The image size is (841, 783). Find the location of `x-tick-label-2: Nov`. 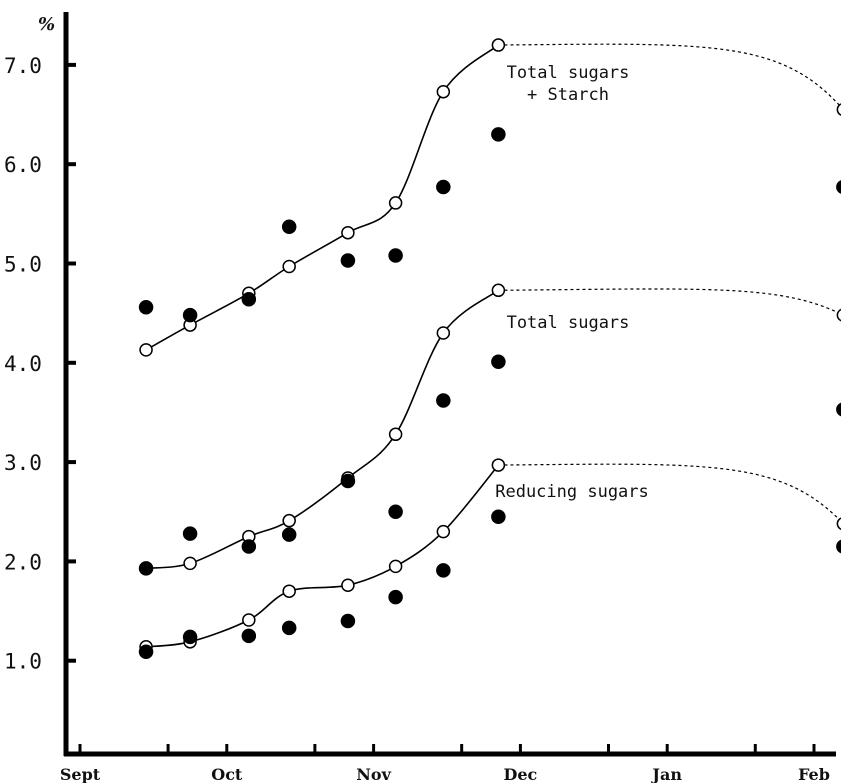

x-tick-label-2: Nov is located at coordinates (373, 774).